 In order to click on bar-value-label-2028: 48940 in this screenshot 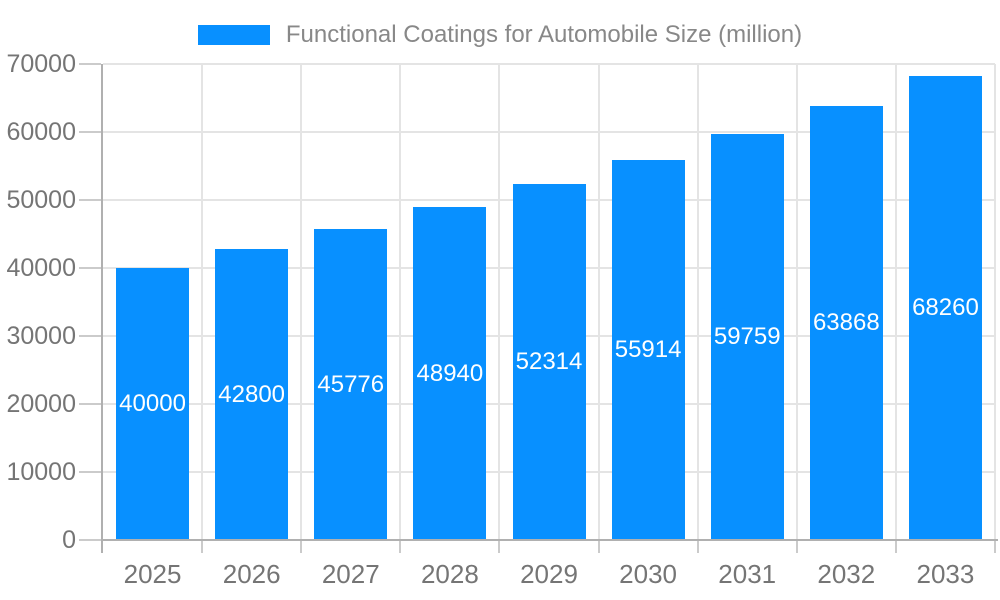, I will do `click(450, 373)`.